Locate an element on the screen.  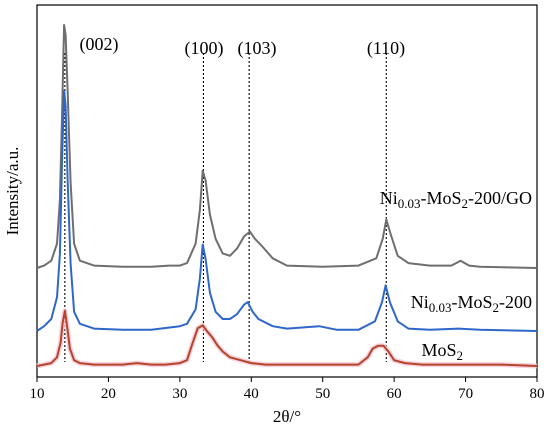
series-label-2: MoS2 is located at coordinates (442, 351).